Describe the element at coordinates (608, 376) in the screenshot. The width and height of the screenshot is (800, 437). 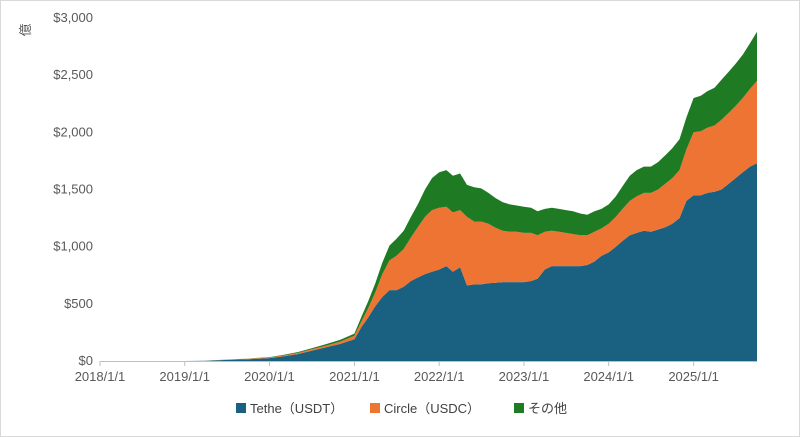
I see `x-tick-label: 2024/1/1` at that location.